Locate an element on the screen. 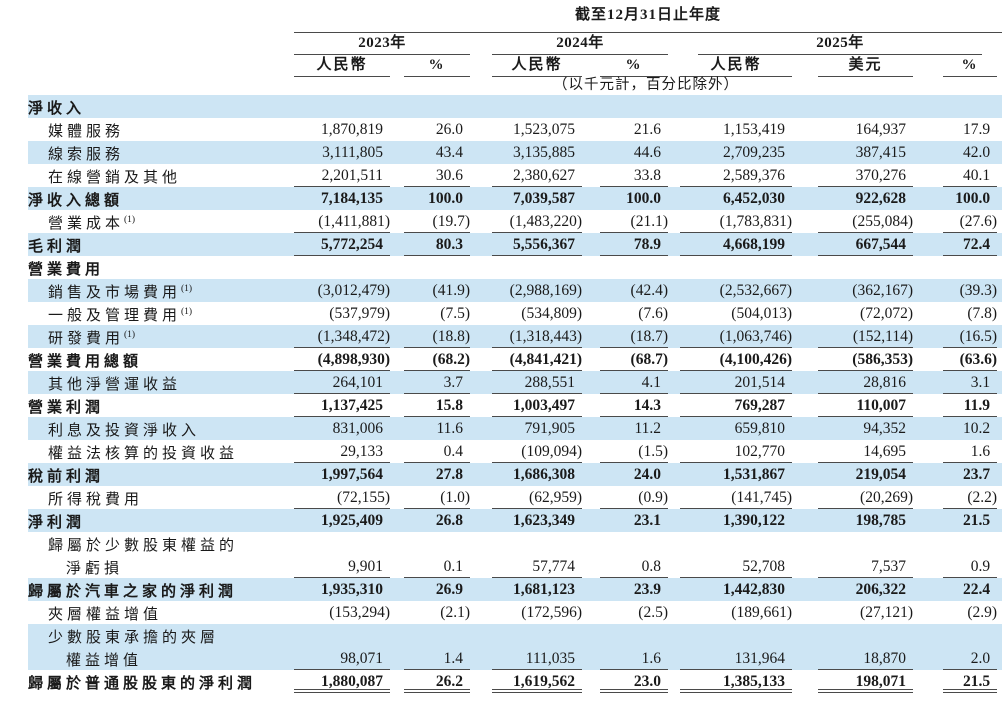  cell-value: 80.3 is located at coordinates (437, 244).